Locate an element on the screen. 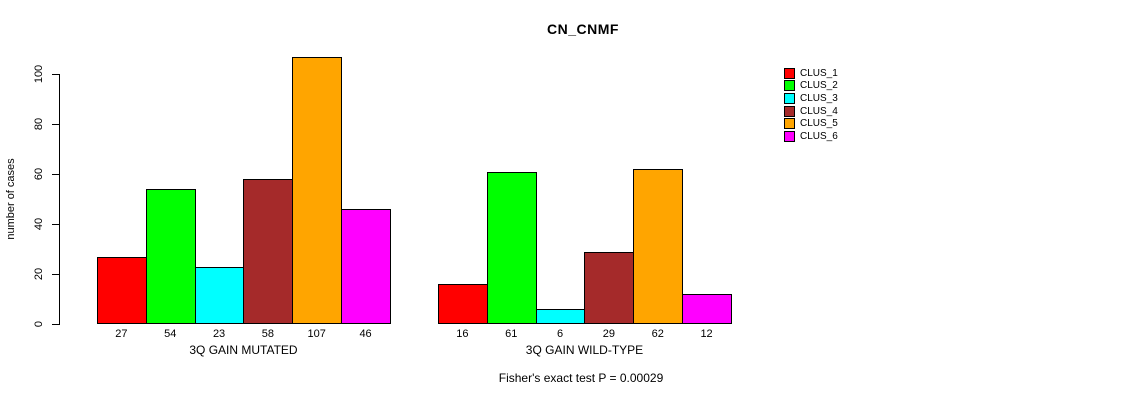  y-axis-tick-label: 20 is located at coordinates (39, 274).